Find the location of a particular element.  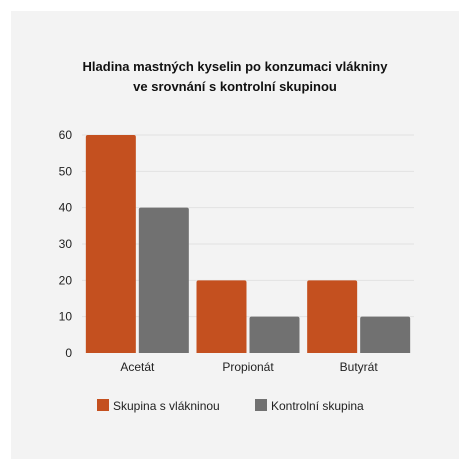

legend-fiber-label: Skupina s vlákninou is located at coordinates (166, 406).